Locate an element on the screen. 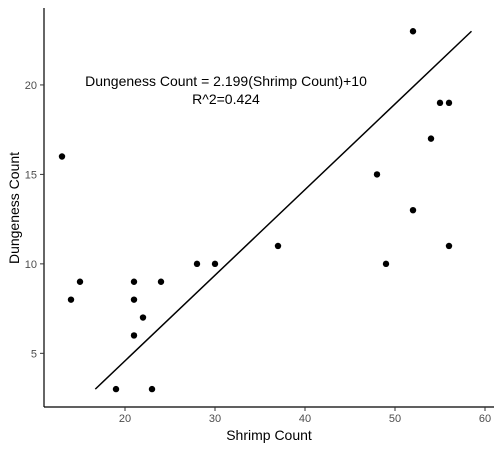 Image resolution: width=500 pixels, height=450 pixels. y-tick-label: 15 is located at coordinates (31, 175).